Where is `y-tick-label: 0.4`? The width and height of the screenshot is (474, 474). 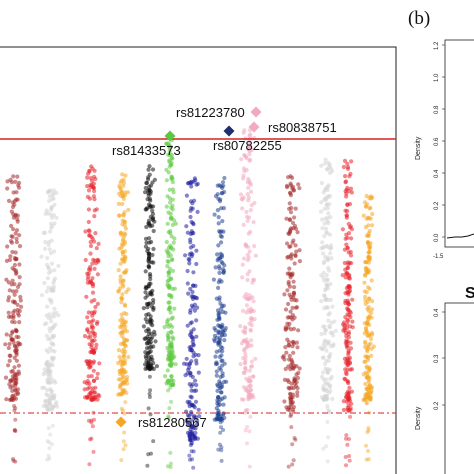 y-tick-label: 0.4 is located at coordinates (437, 312).